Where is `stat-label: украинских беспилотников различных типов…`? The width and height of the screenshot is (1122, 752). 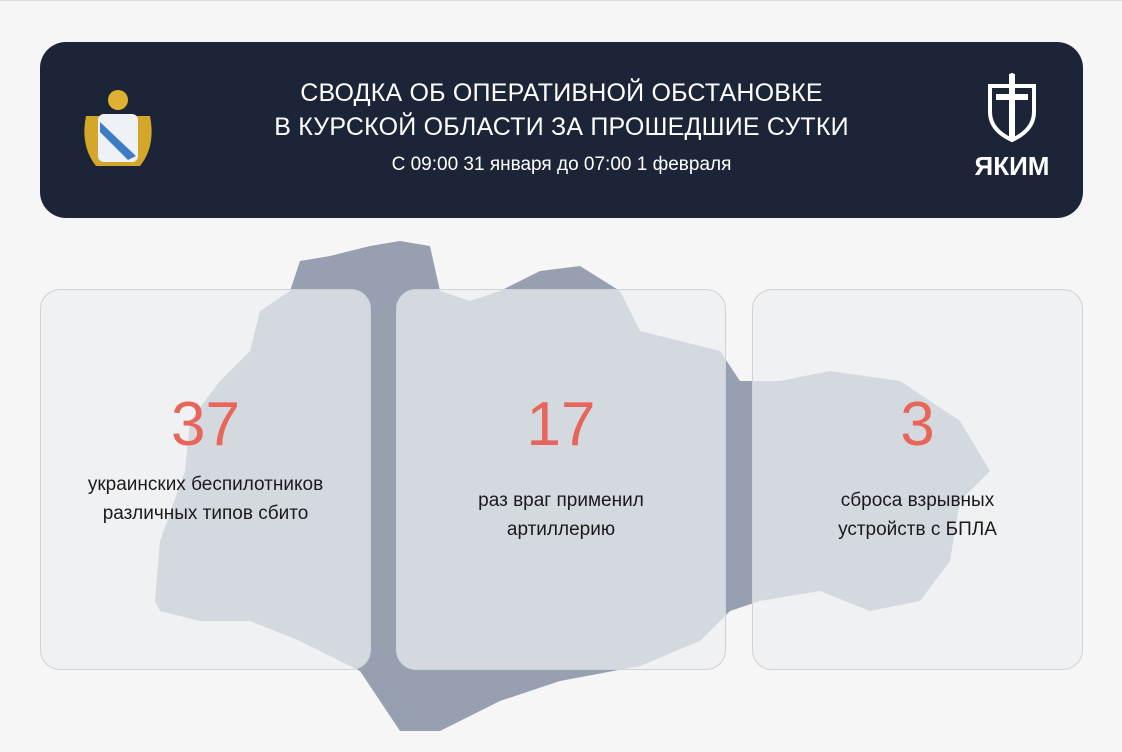 stat-label: украинских беспилотников различных типов… is located at coordinates (205, 499).